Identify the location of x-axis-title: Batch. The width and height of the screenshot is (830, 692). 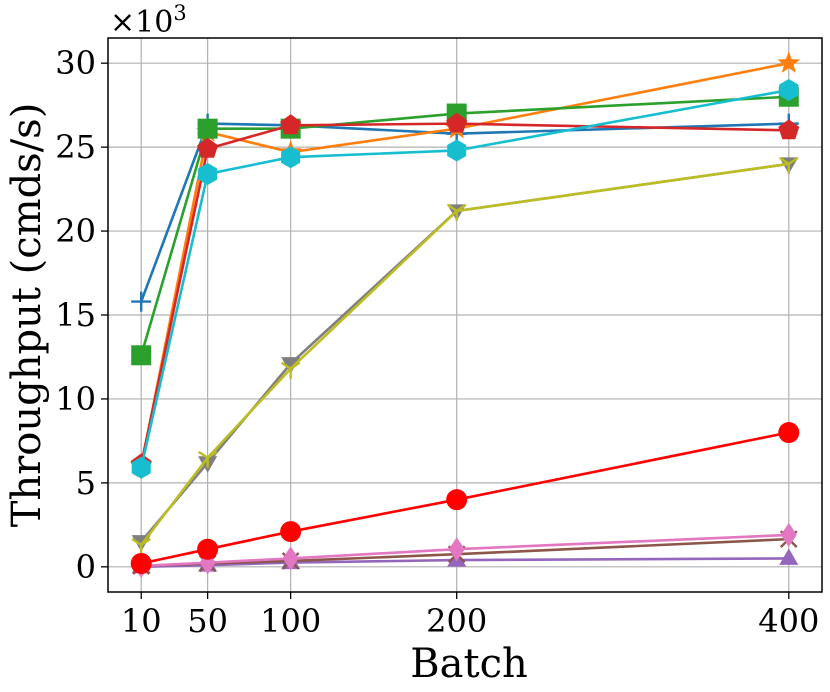
(468, 664).